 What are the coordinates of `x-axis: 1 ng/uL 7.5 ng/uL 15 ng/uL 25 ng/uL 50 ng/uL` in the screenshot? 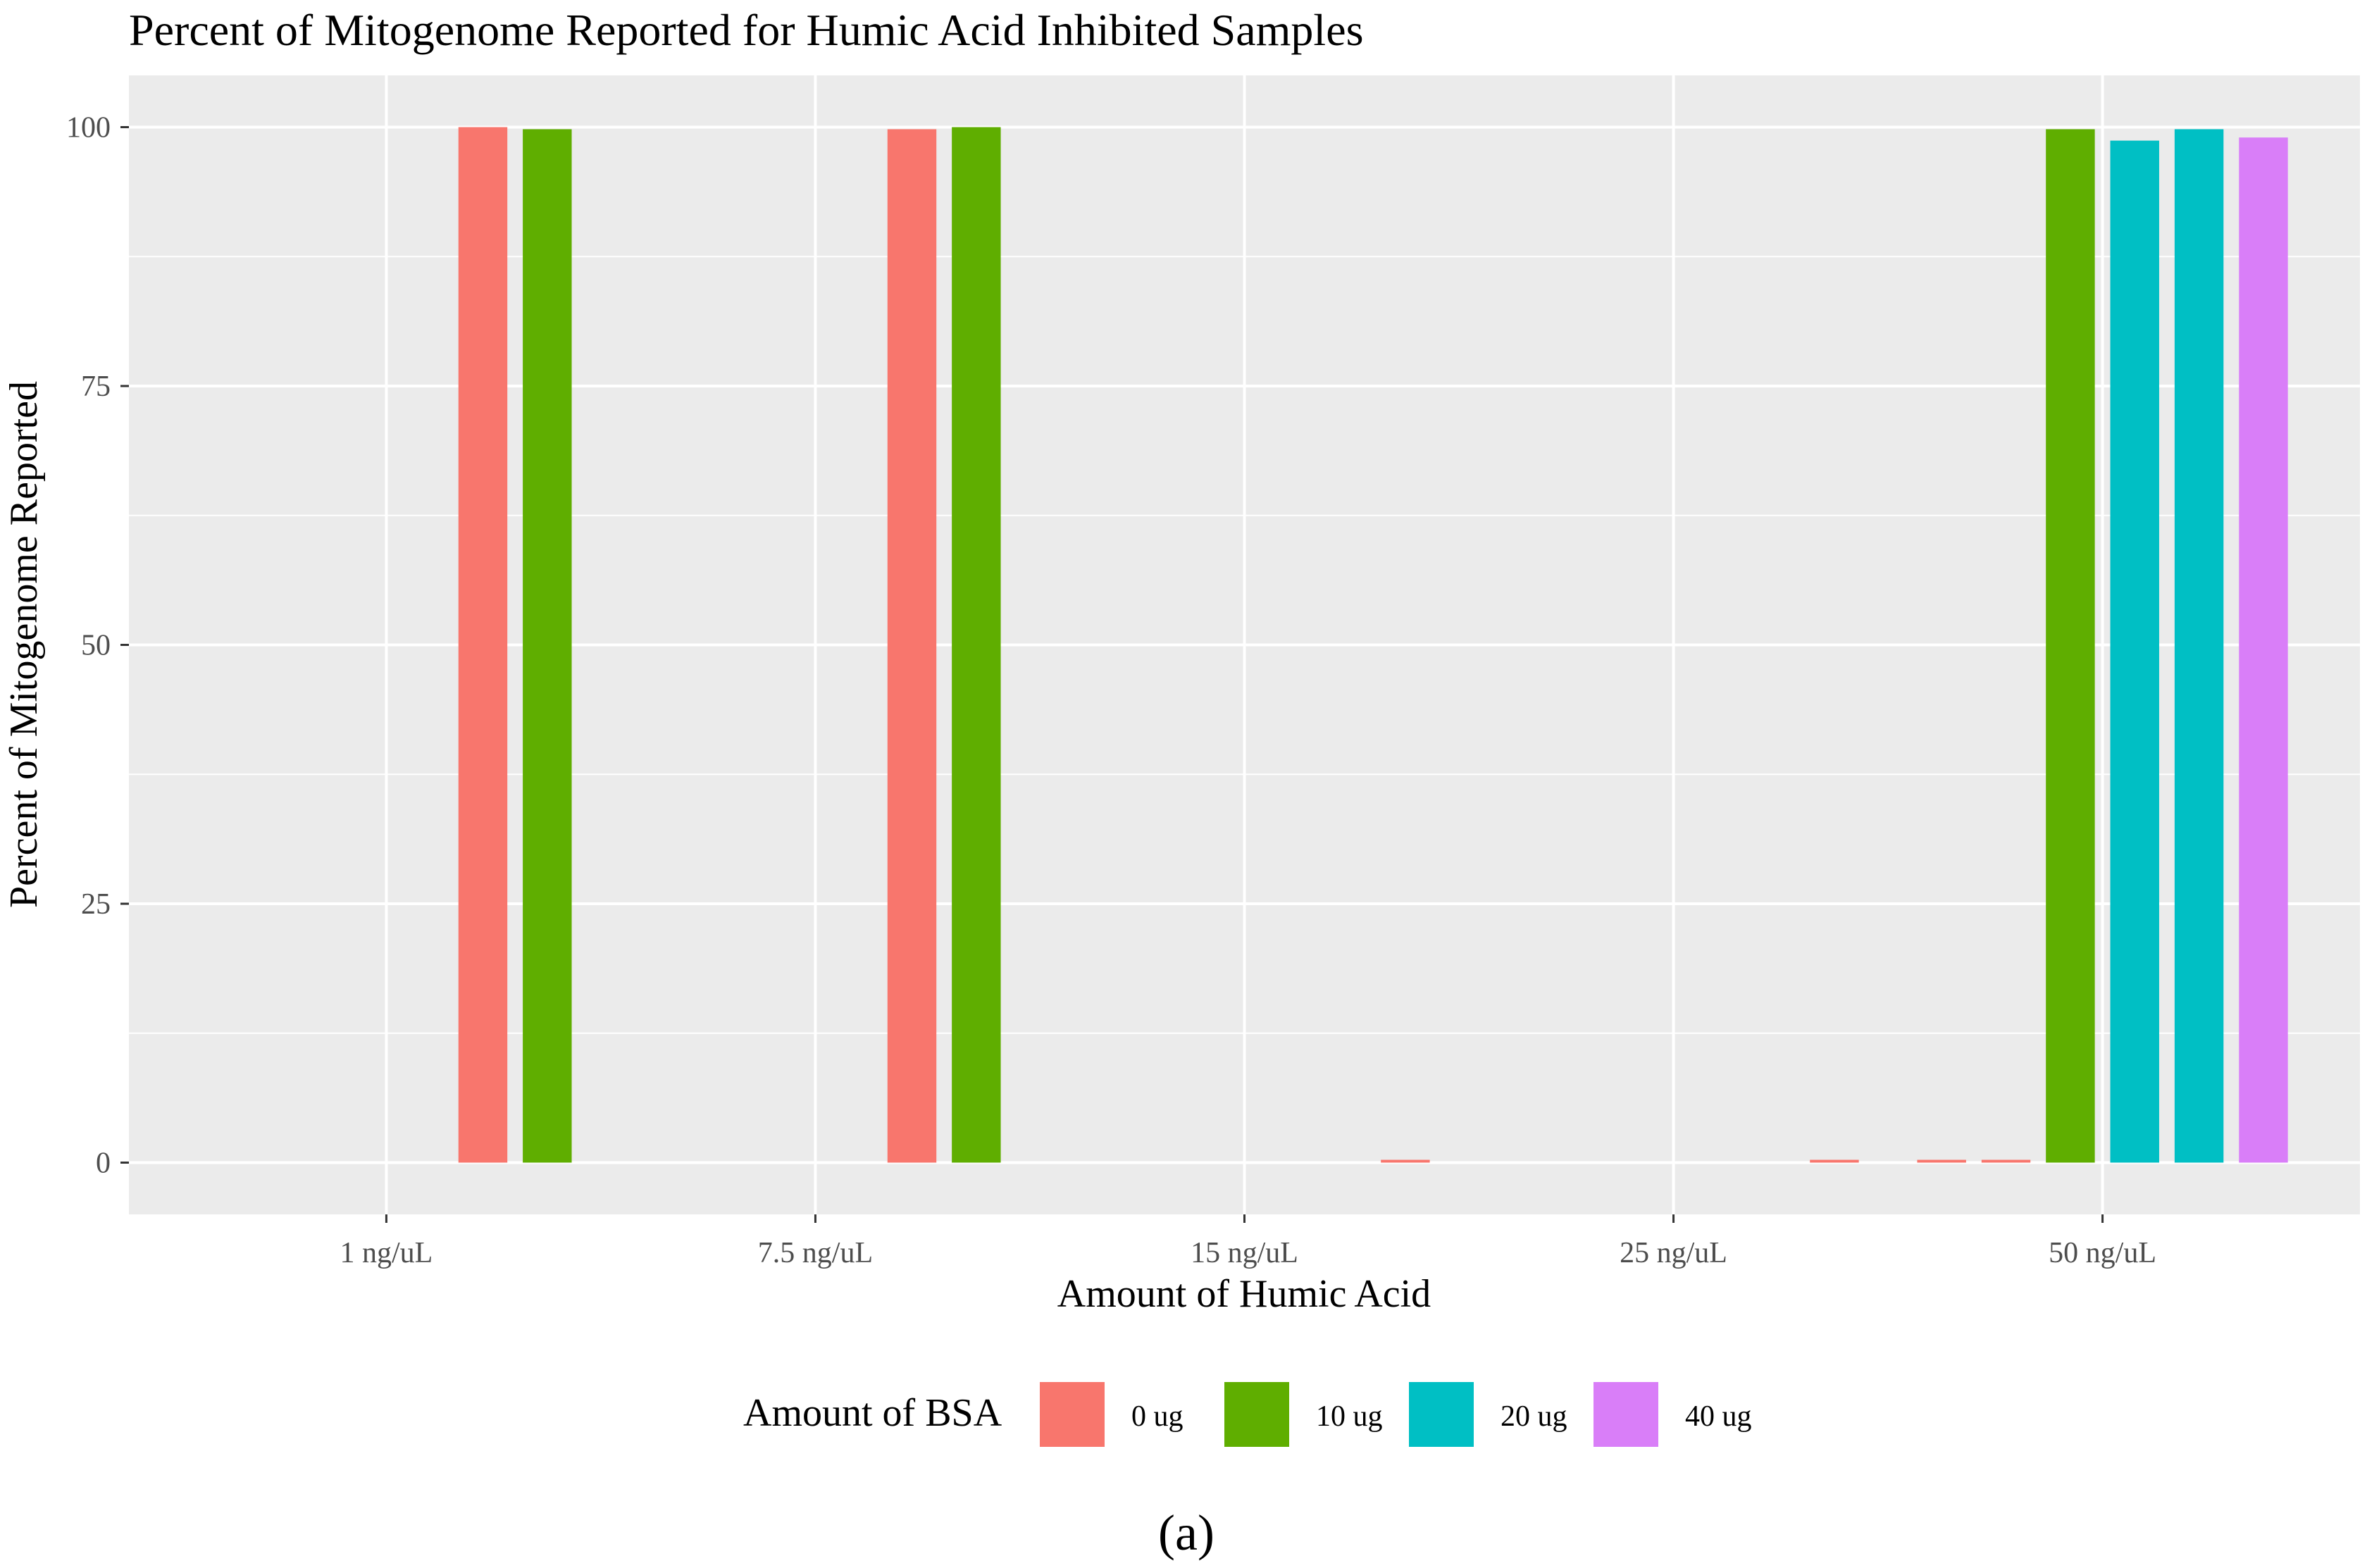 It's located at (1248, 1241).